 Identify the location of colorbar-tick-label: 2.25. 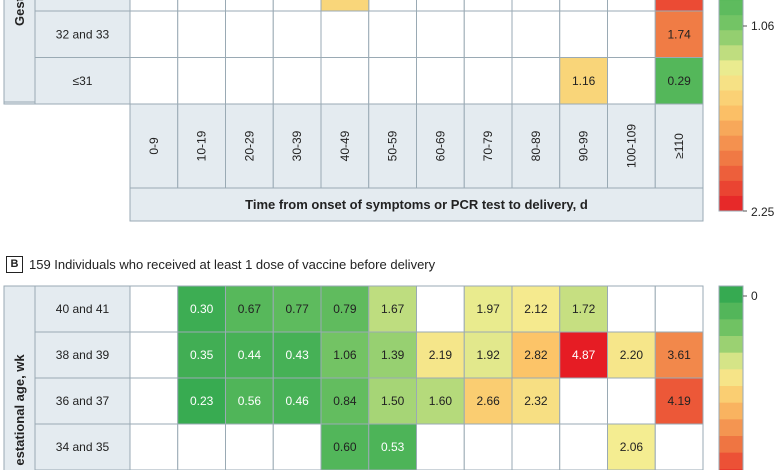
(763, 212).